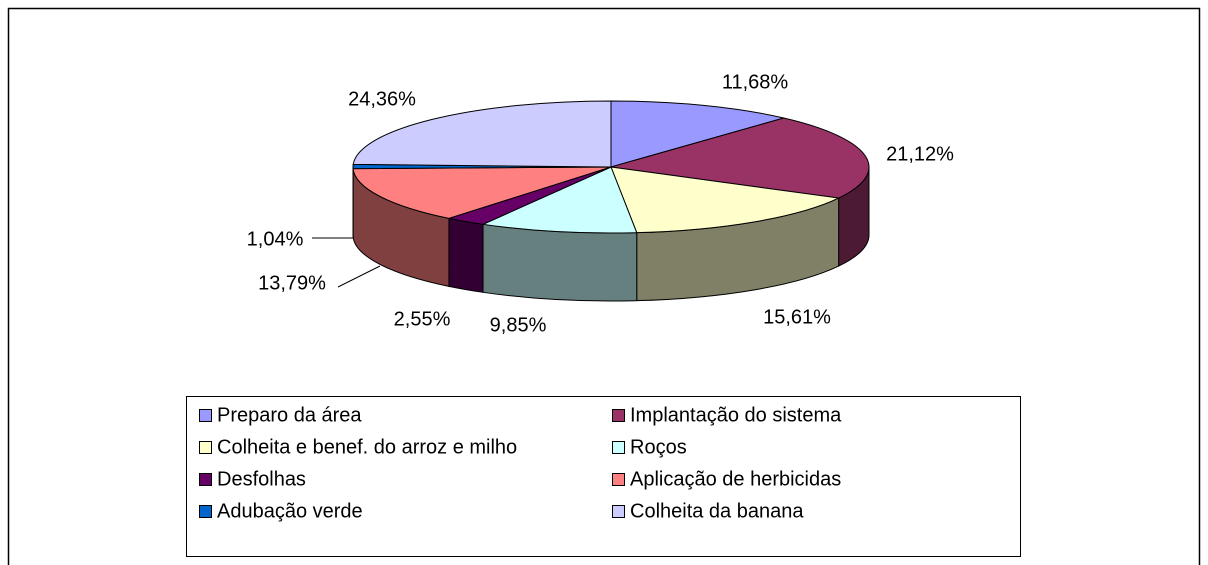 This screenshot has width=1208, height=565. I want to click on legend-label: Colheita e benef. do arroz e milho, so click(367, 447).